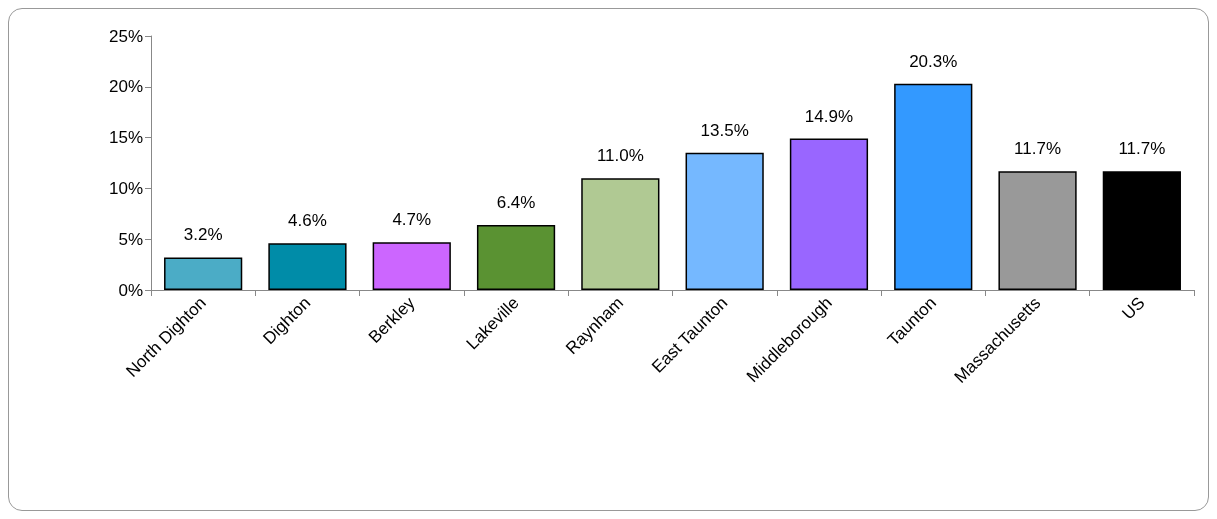  What do you see at coordinates (125, 138) in the screenshot?
I see `y-tick-label: 15%` at bounding box center [125, 138].